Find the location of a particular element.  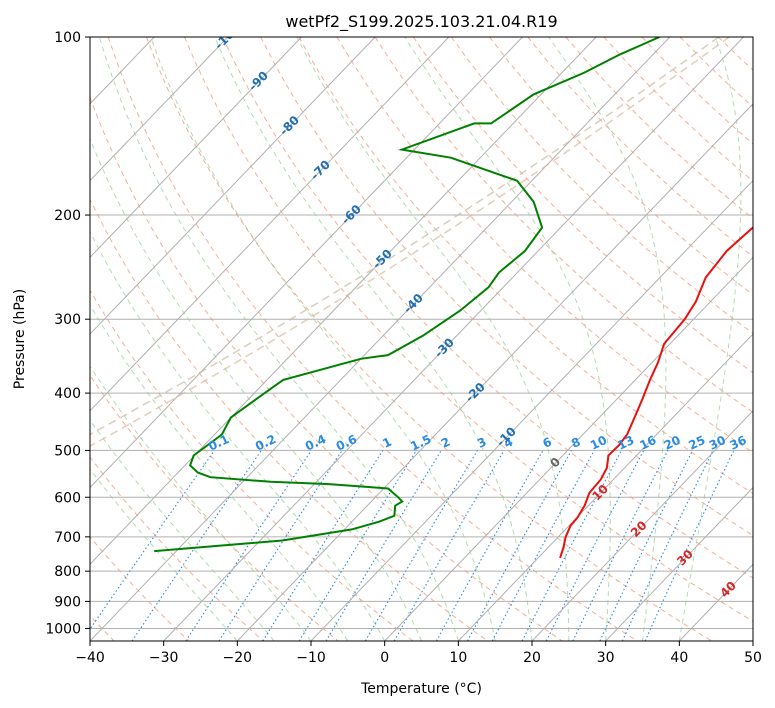

y-axis-label: Pressure (hPa) is located at coordinates (20, 339).